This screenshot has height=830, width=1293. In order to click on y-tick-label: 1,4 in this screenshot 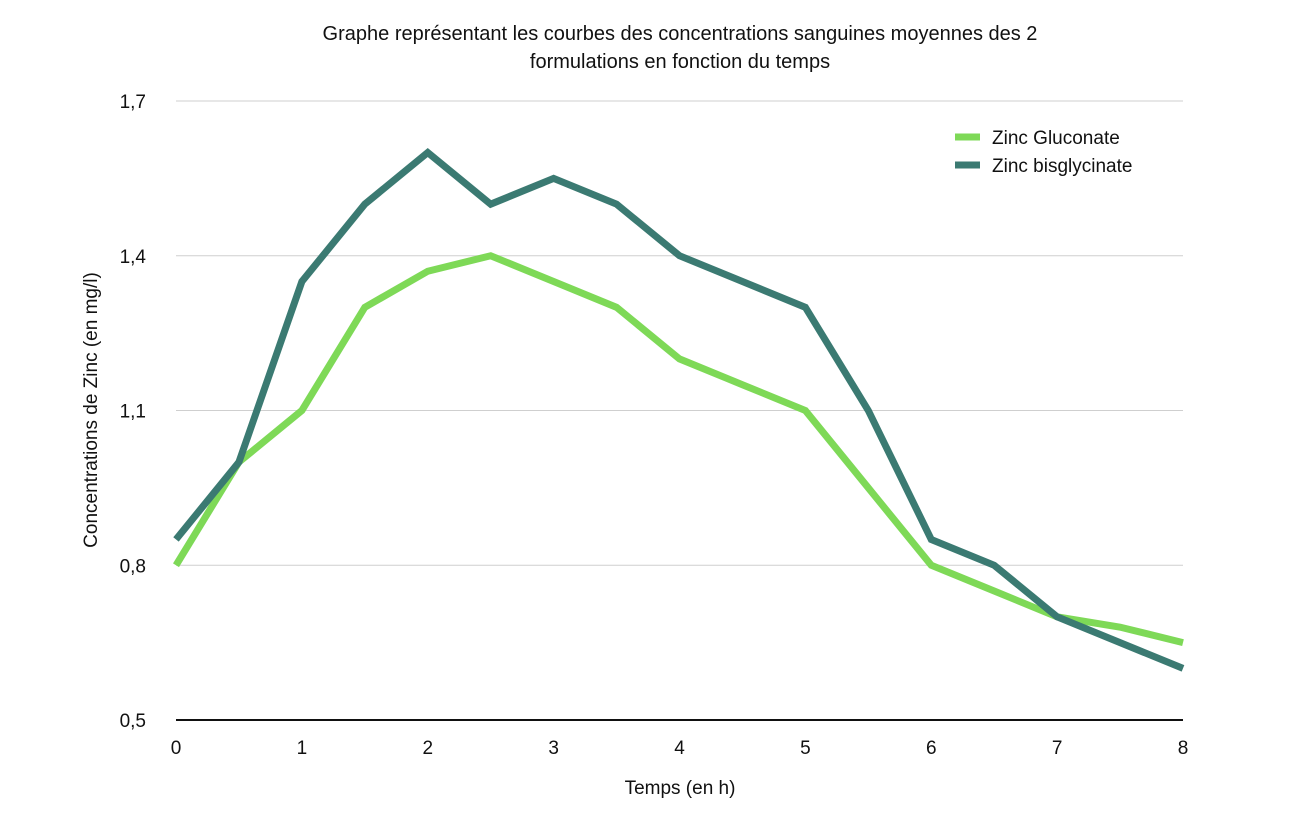, I will do `click(133, 257)`.